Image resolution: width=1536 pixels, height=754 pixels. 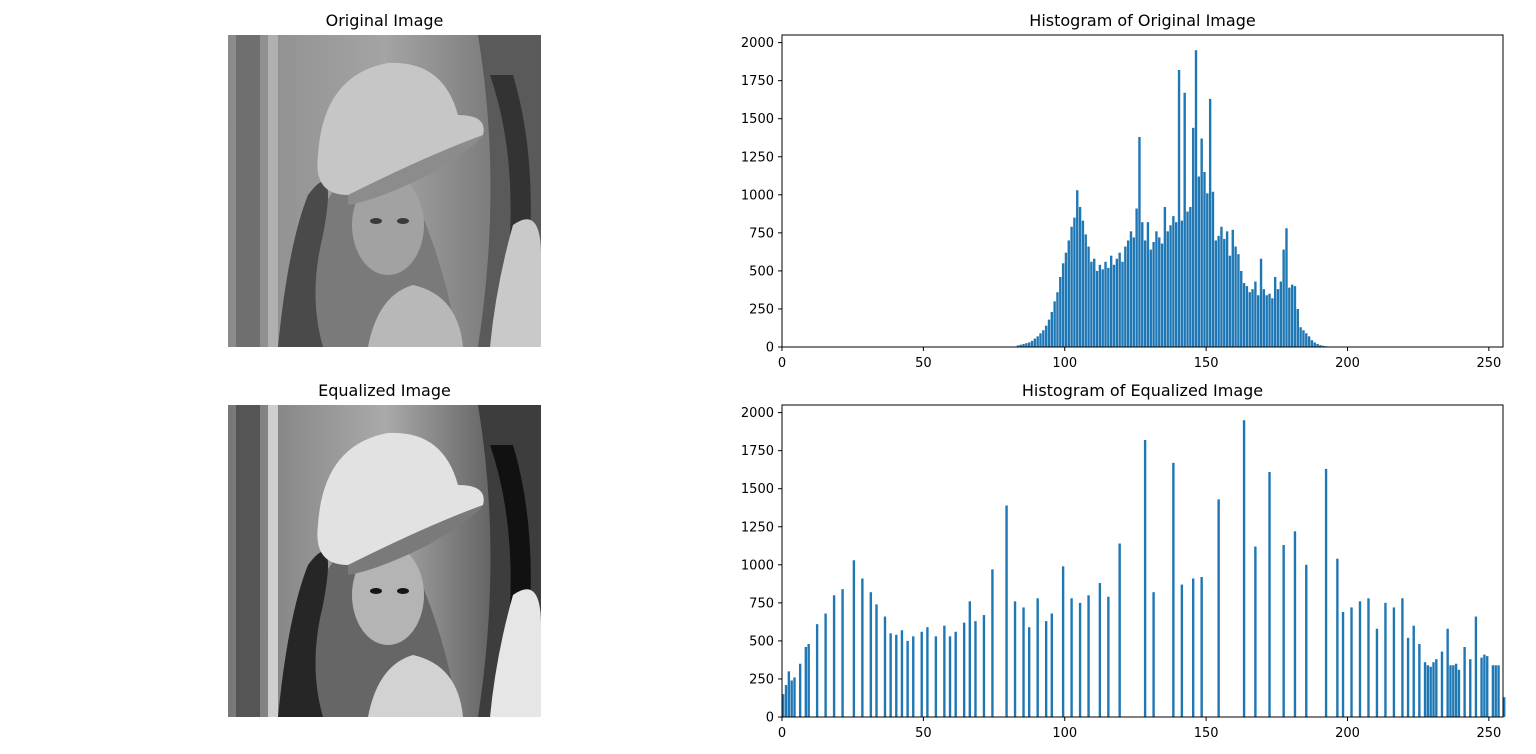 I want to click on x-tick-label: 250, so click(x=1488, y=363).